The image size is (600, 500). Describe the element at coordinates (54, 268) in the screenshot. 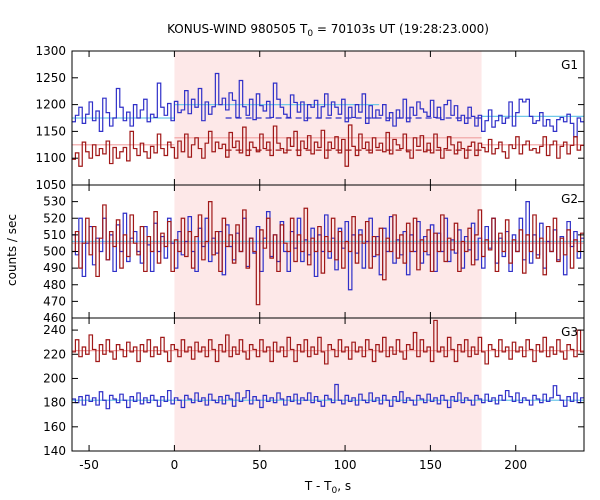

I see `panel-g2-ytick-label: 490` at that location.